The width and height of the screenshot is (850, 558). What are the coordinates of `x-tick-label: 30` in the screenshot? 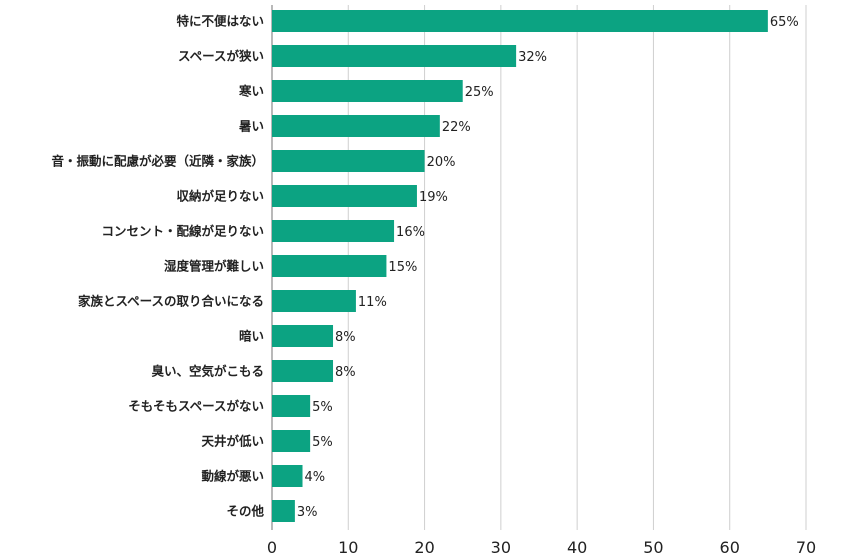 It's located at (501, 547).